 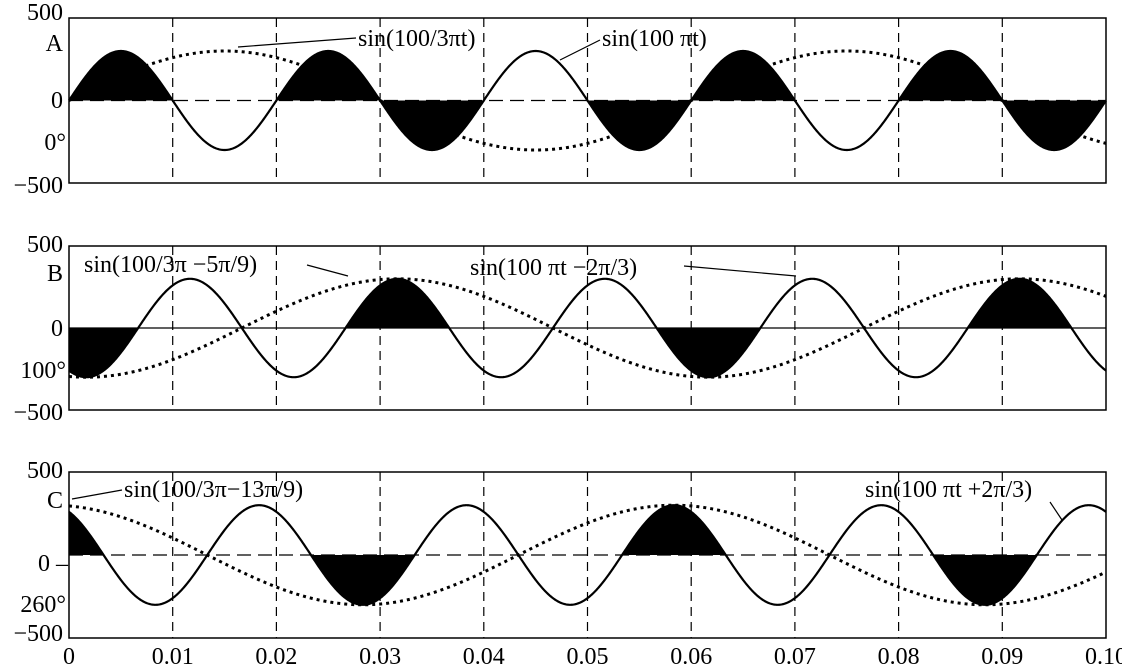 What do you see at coordinates (570, 328) in the screenshot?
I see `panel-b-filled-regions` at bounding box center [570, 328].